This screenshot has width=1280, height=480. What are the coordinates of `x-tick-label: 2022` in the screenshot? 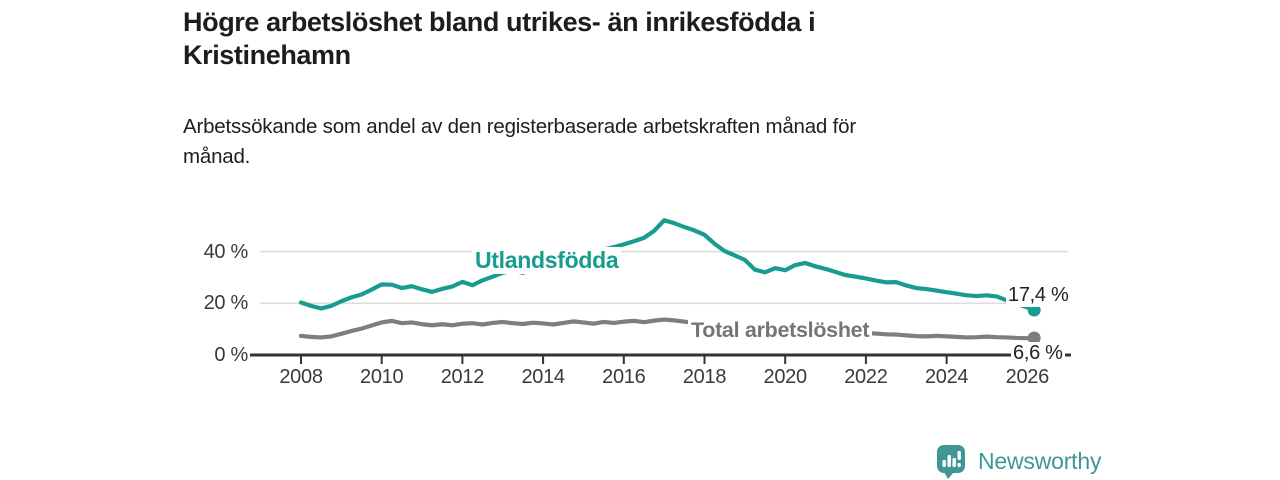 It's located at (866, 377).